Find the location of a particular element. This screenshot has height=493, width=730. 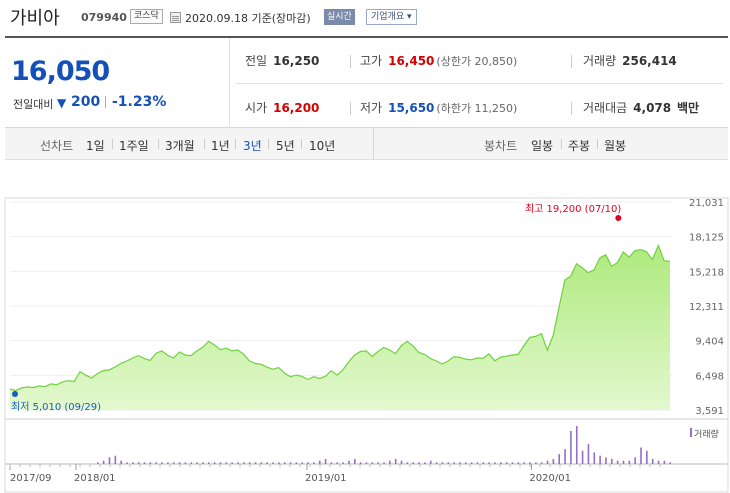

open-label: 시가 is located at coordinates (256, 108).